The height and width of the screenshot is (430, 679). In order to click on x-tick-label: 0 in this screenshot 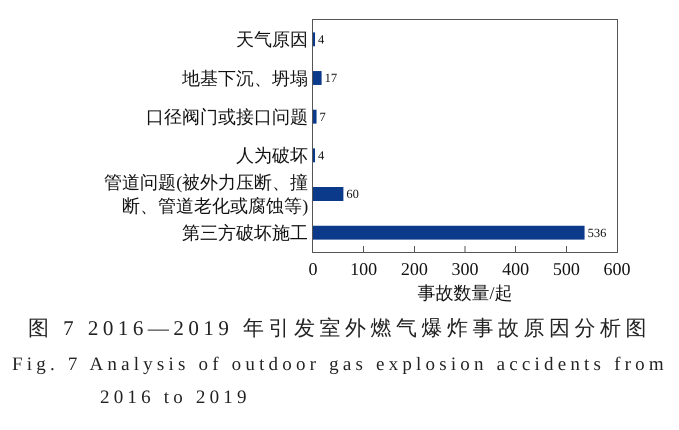, I will do `click(313, 268)`.